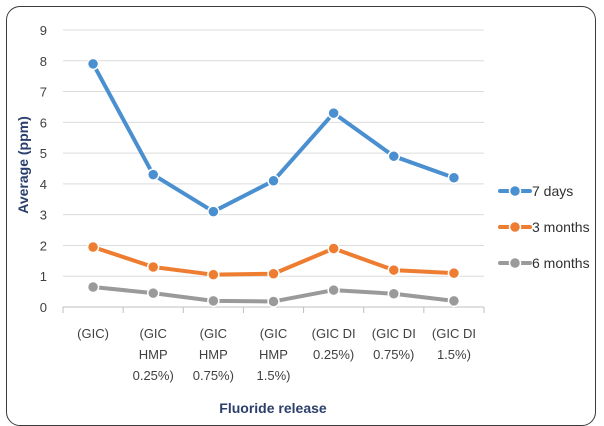  Describe the element at coordinates (273, 294) in the screenshot. I see `series-6-months` at that location.